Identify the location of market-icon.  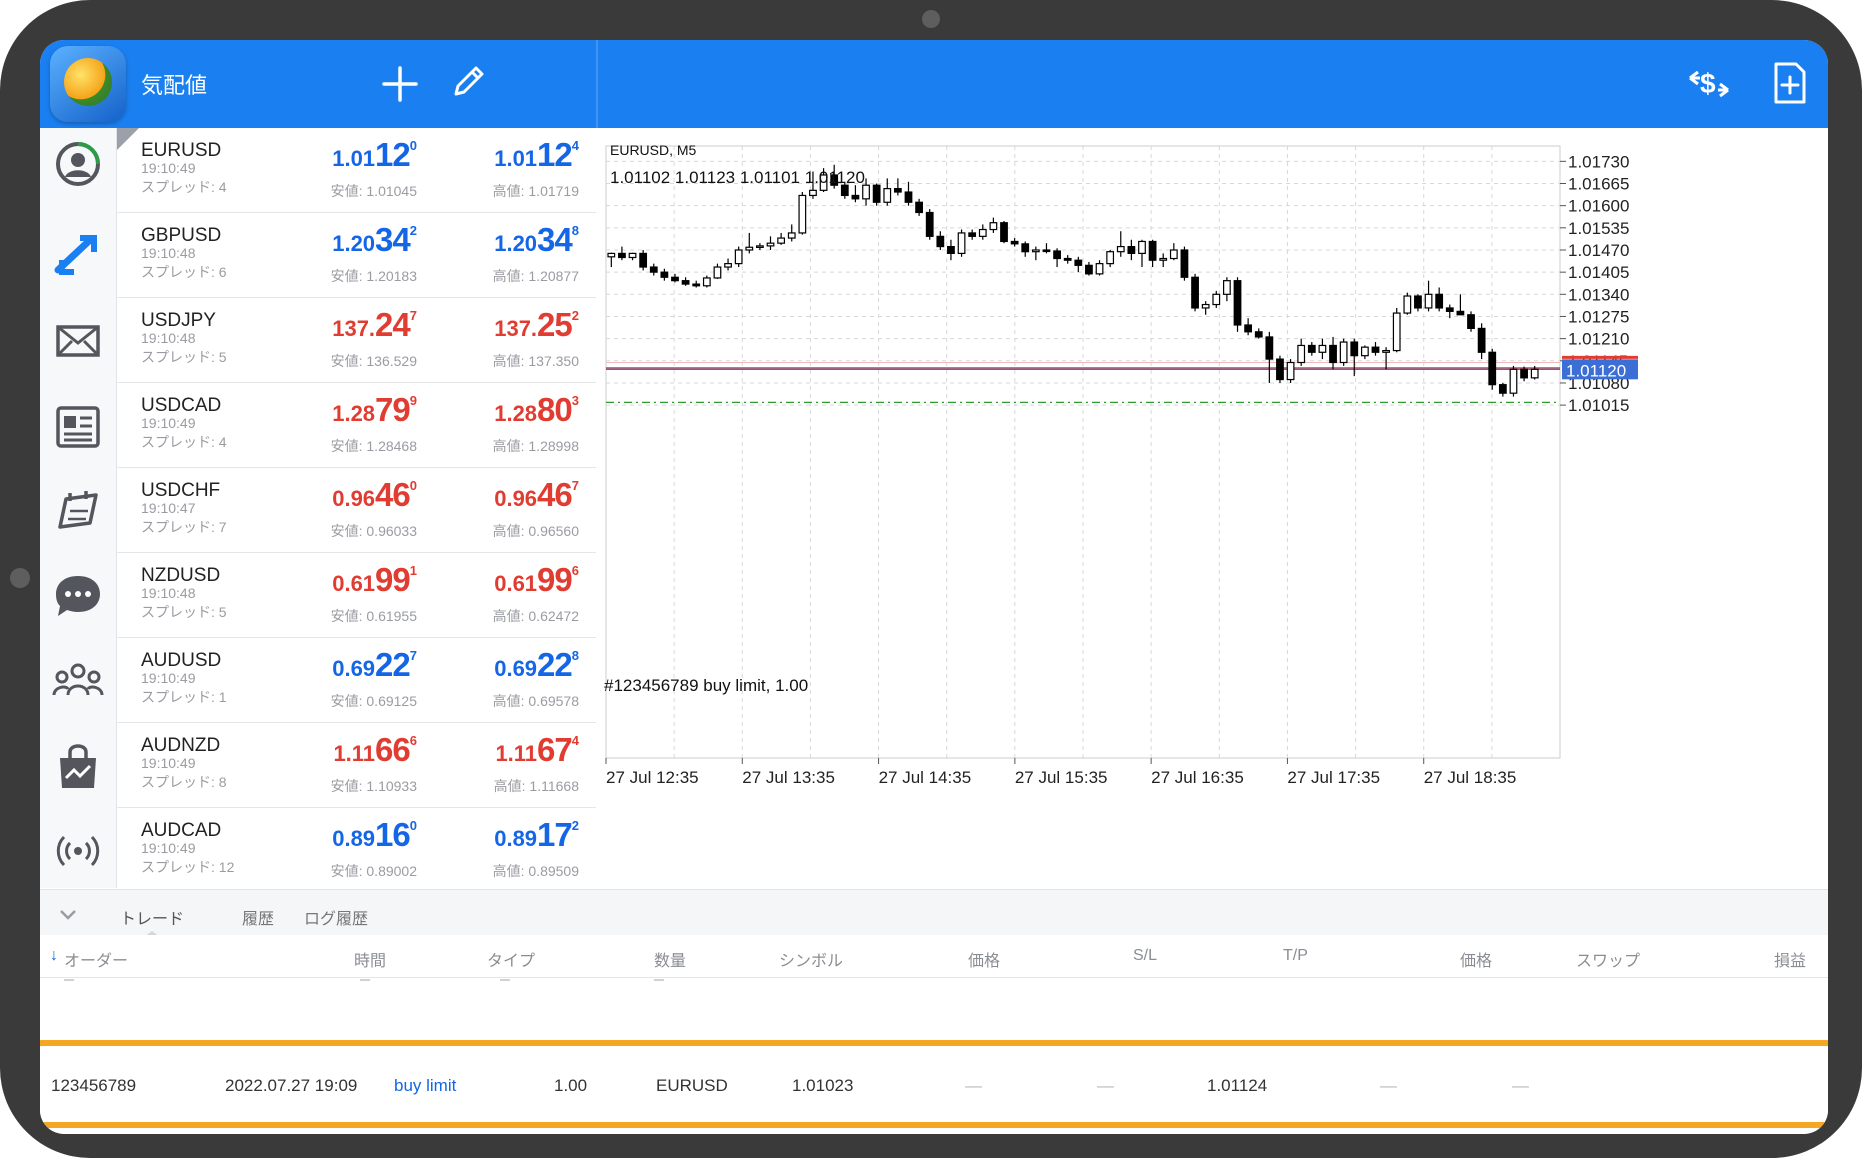
(78, 766).